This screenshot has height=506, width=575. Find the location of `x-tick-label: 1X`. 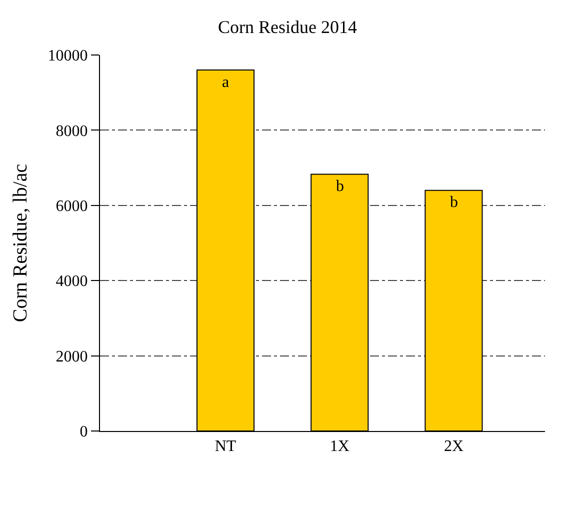

x-tick-label: 1X is located at coordinates (340, 447).